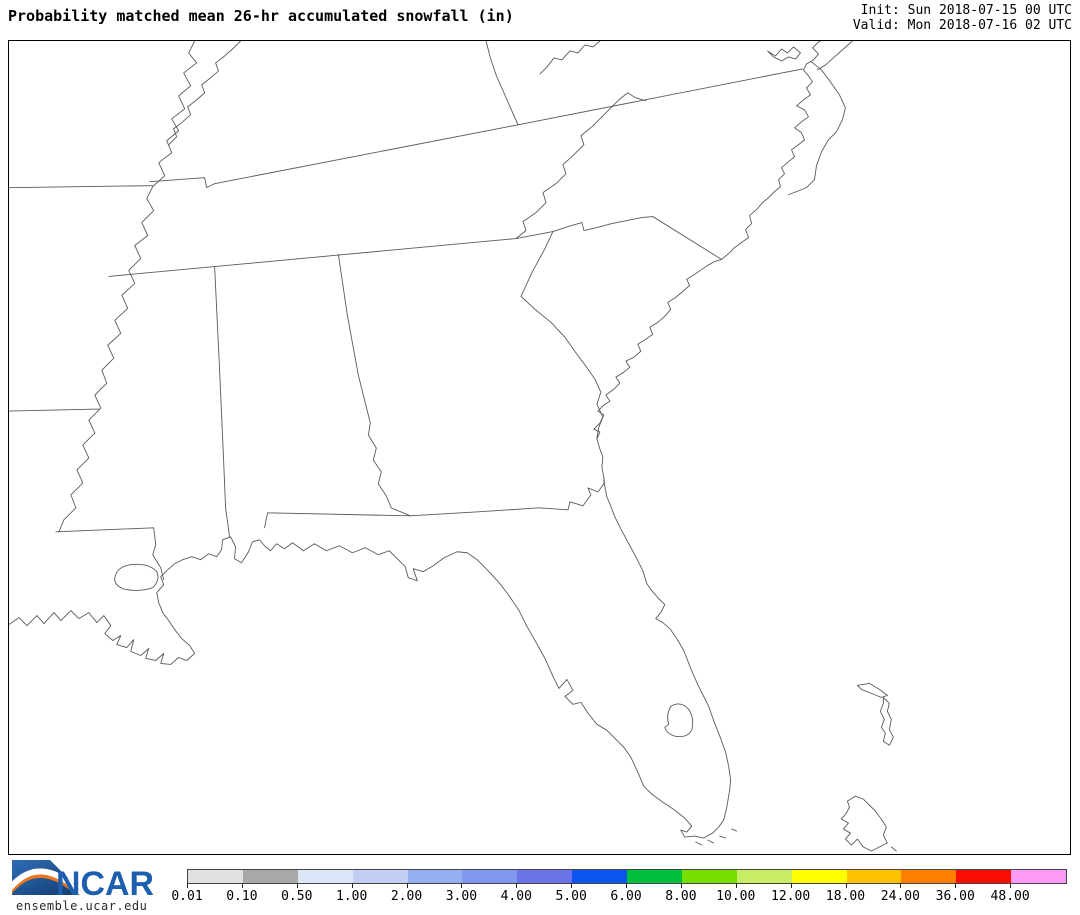  What do you see at coordinates (516, 896) in the screenshot?
I see `colorbar-tick-label: 4.00` at bounding box center [516, 896].